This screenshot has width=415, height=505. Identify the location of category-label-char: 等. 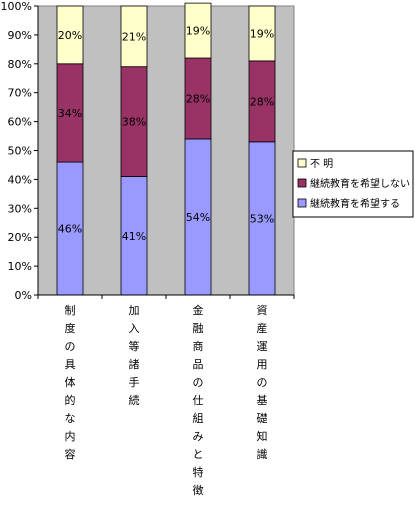
(134, 346).